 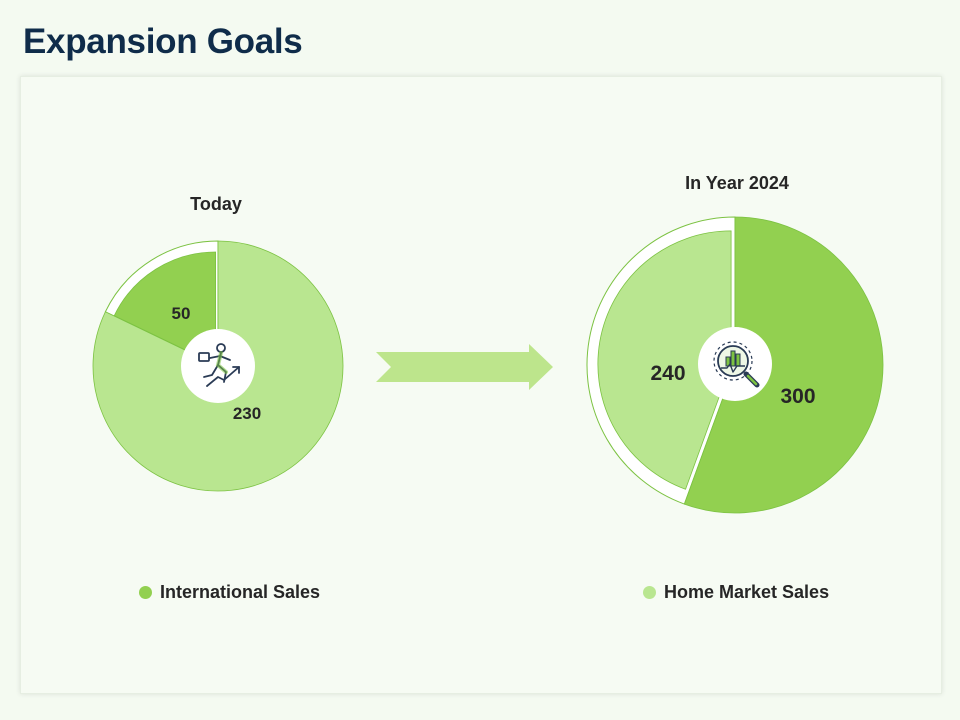 I want to click on data-label: 240, so click(x=667, y=373).